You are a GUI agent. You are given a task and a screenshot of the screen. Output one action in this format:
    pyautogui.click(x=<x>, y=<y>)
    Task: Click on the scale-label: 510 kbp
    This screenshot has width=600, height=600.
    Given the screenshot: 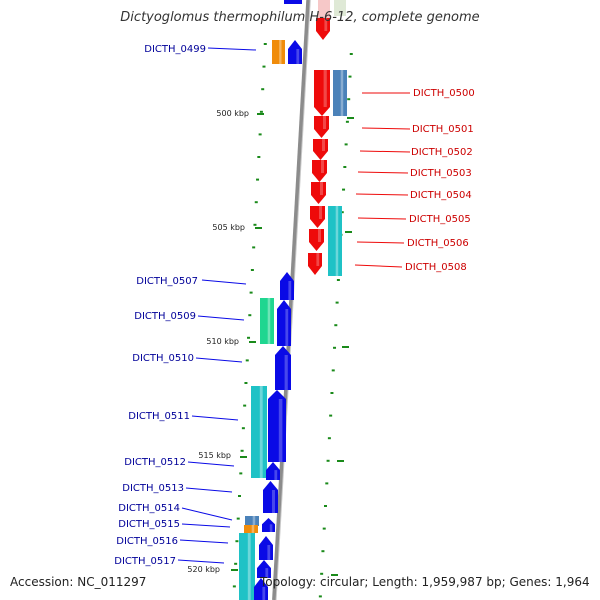 What is the action you would take?
    pyautogui.click(x=222, y=341)
    